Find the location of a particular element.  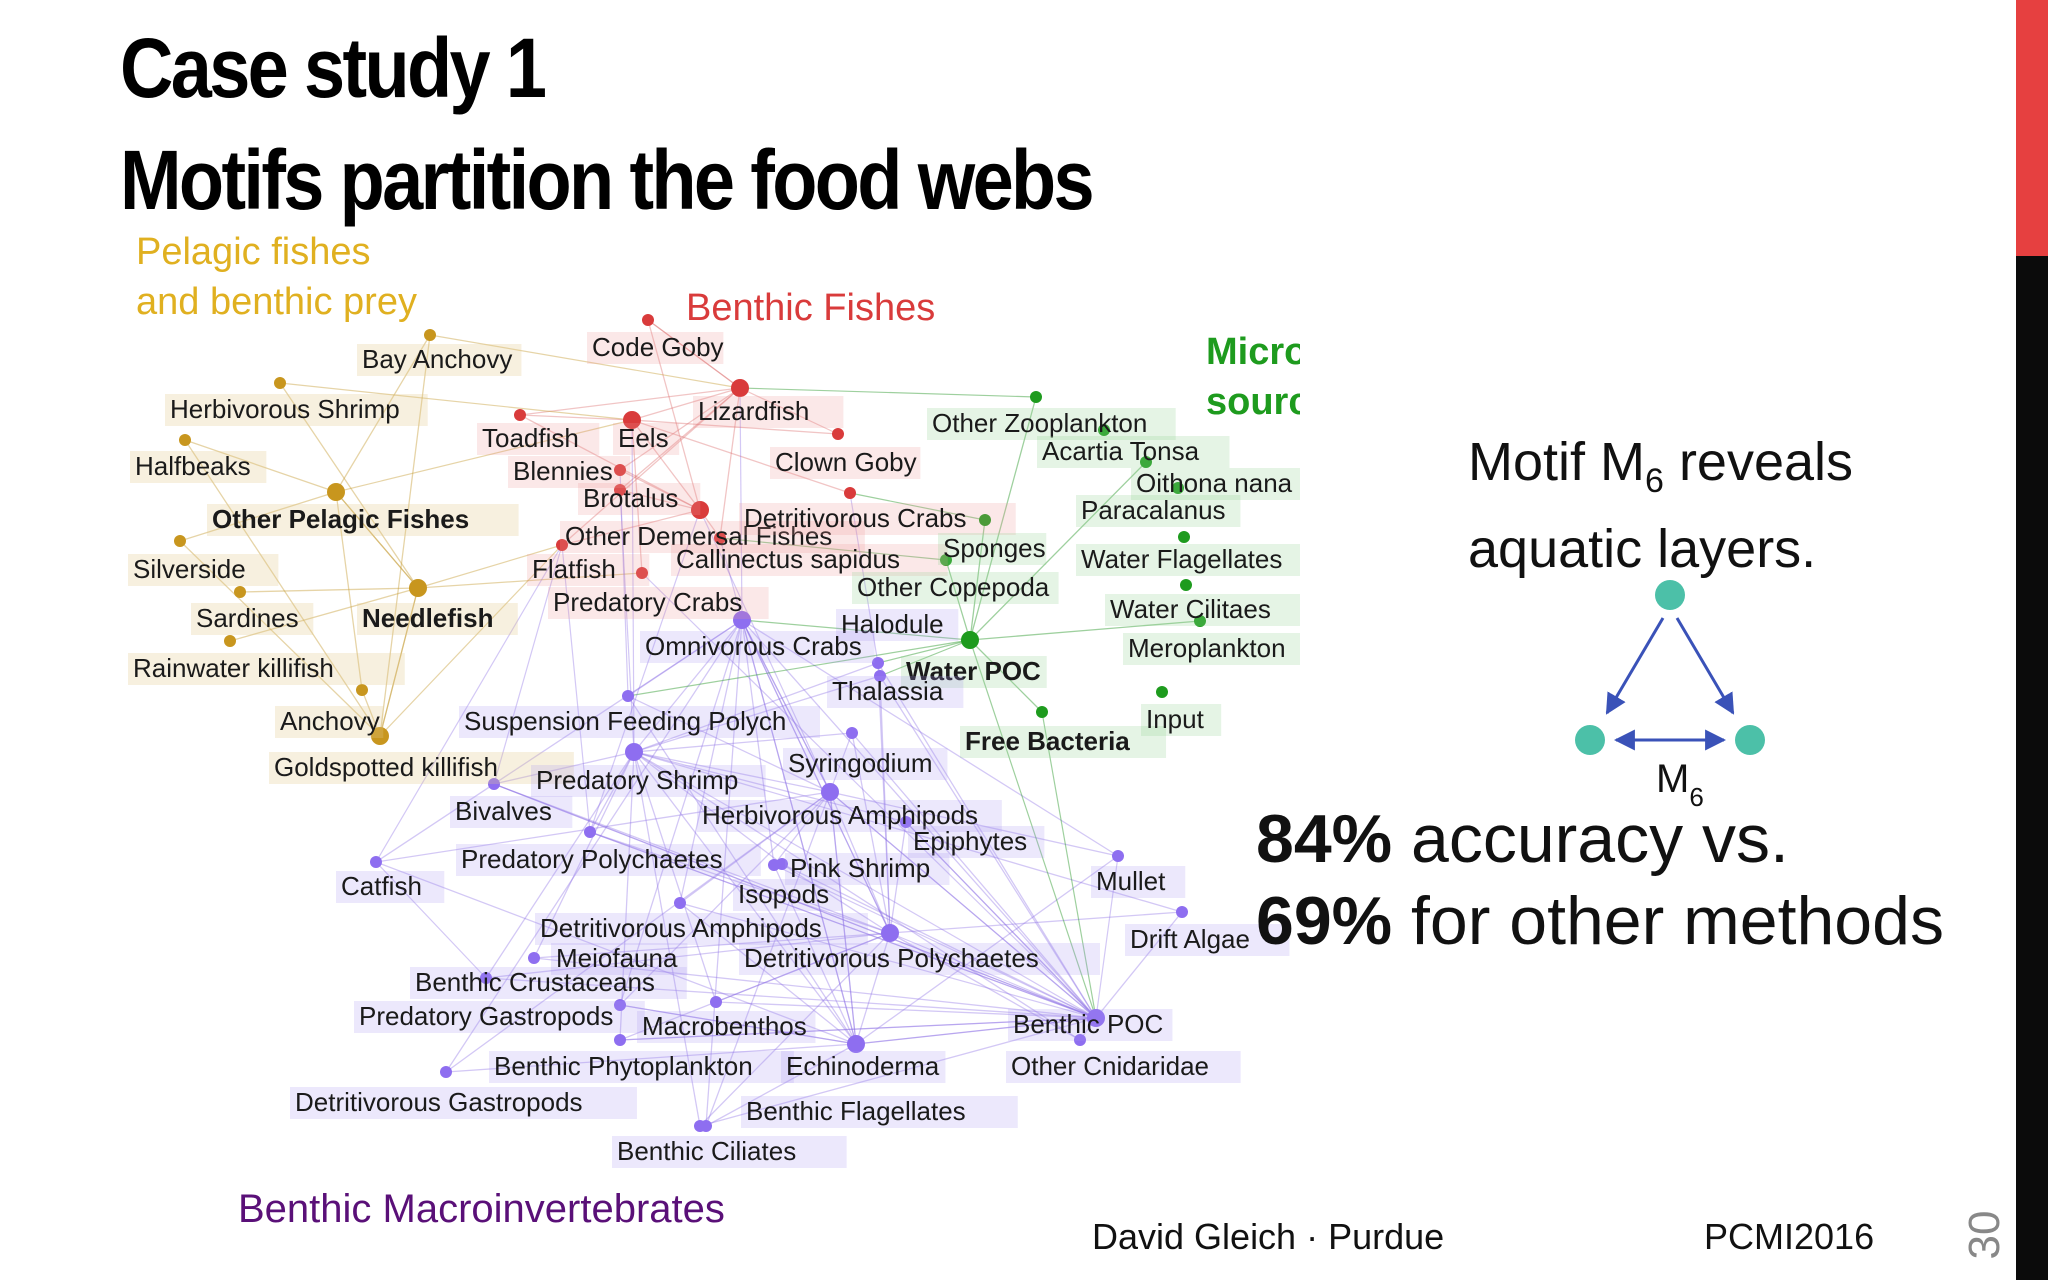

page-number: 30 is located at coordinates (1984, 1235).